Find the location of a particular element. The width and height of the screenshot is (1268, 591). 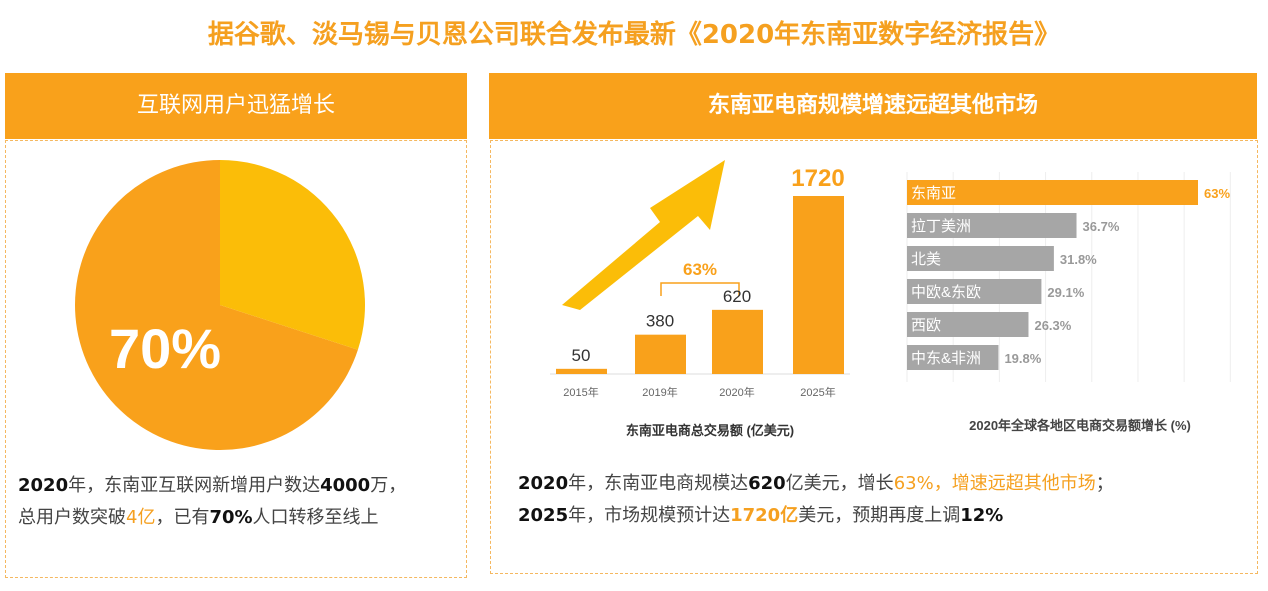

main-title: 据谷歌、淡马锡与贝恩公司联合发布最新《2020年东南亚数字经济报告》 is located at coordinates (634, 35).